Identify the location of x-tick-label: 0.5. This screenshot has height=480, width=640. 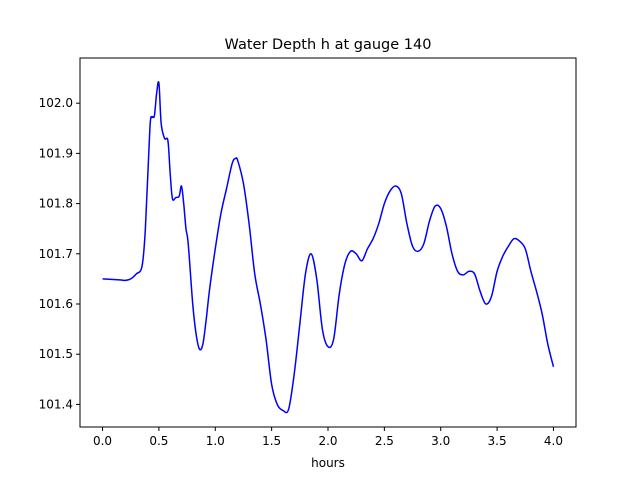
(158, 441).